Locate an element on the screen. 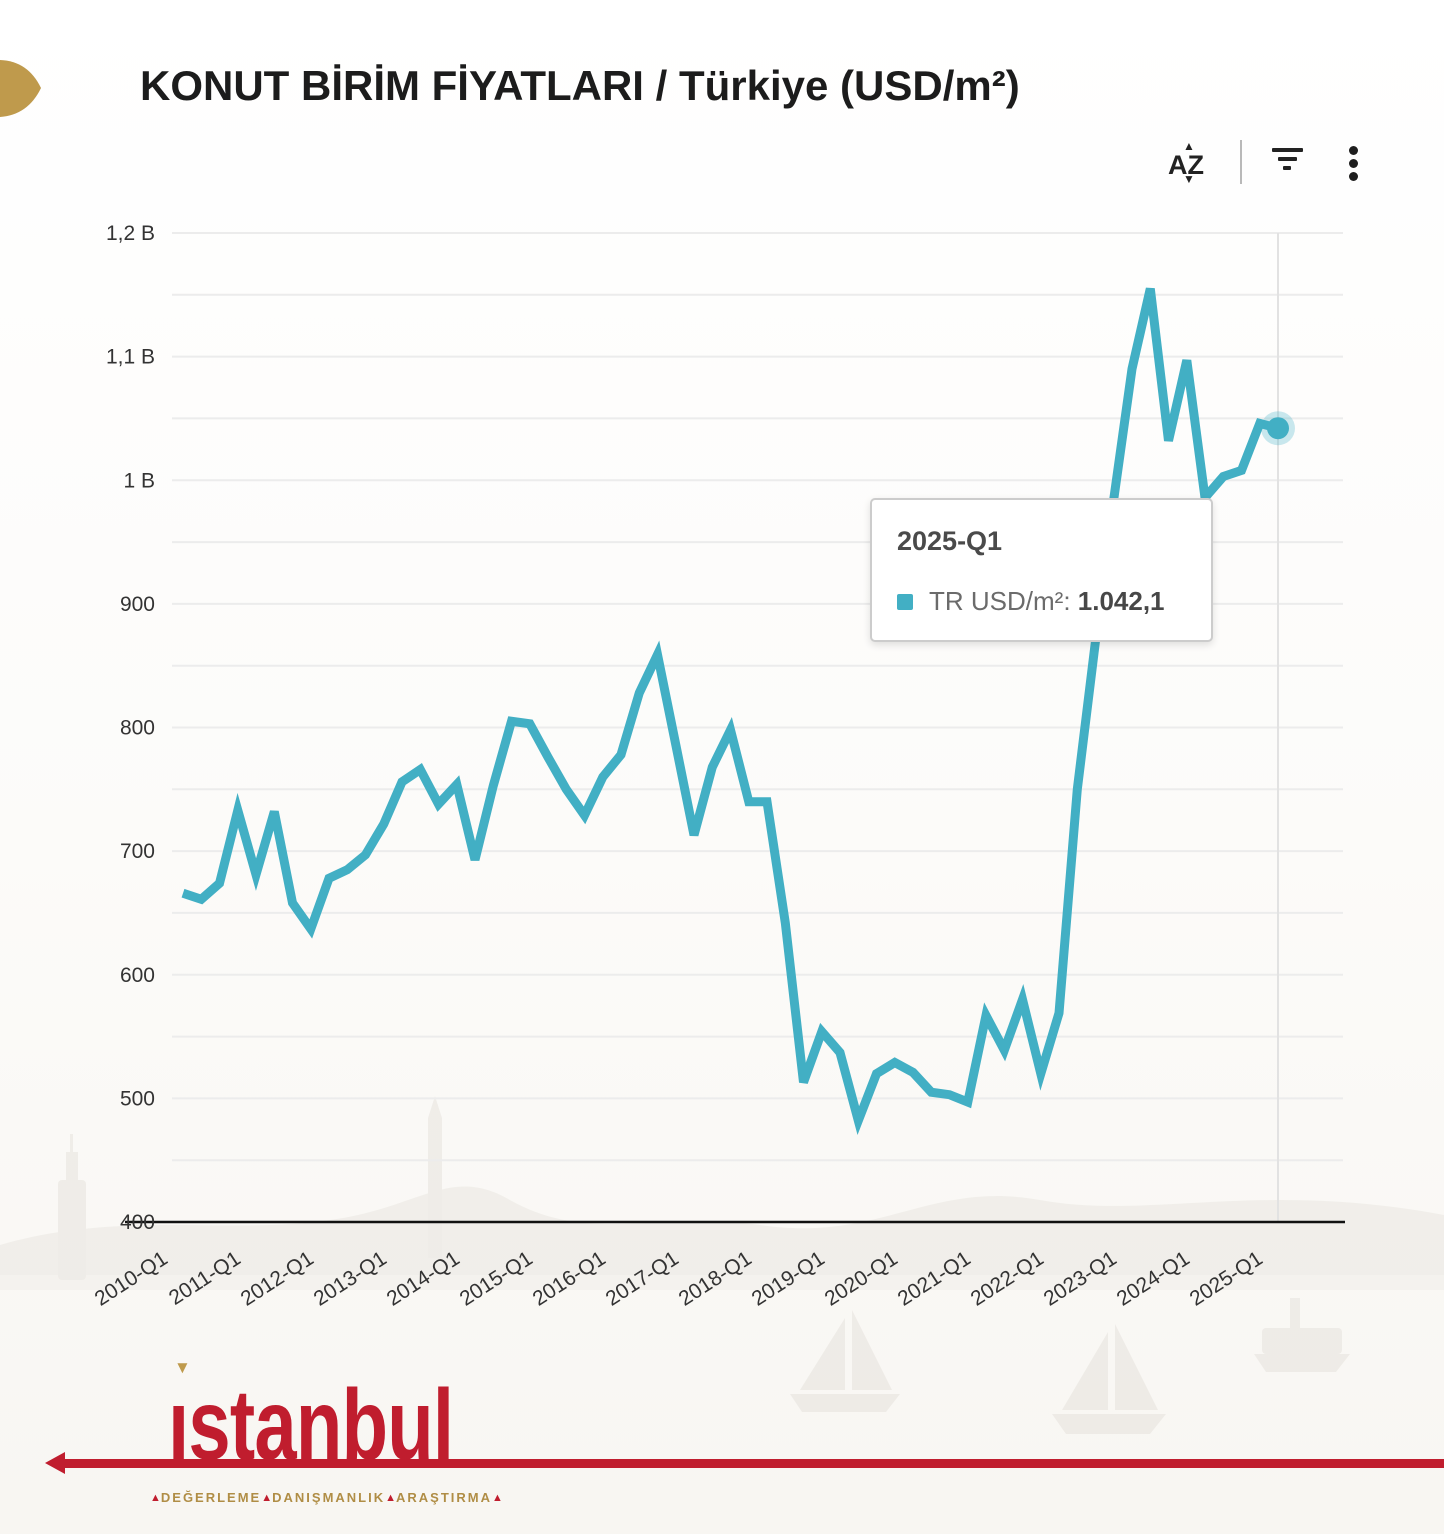 This screenshot has width=1444, height=1534. x-tick-label: 2010-Q1 is located at coordinates (131, 1279).